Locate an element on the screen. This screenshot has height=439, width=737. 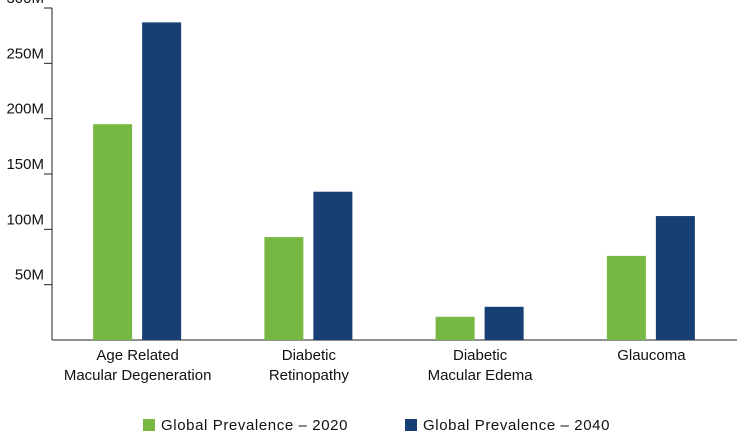
legend-label: Global Prevalence – 2040 is located at coordinates (516, 425).